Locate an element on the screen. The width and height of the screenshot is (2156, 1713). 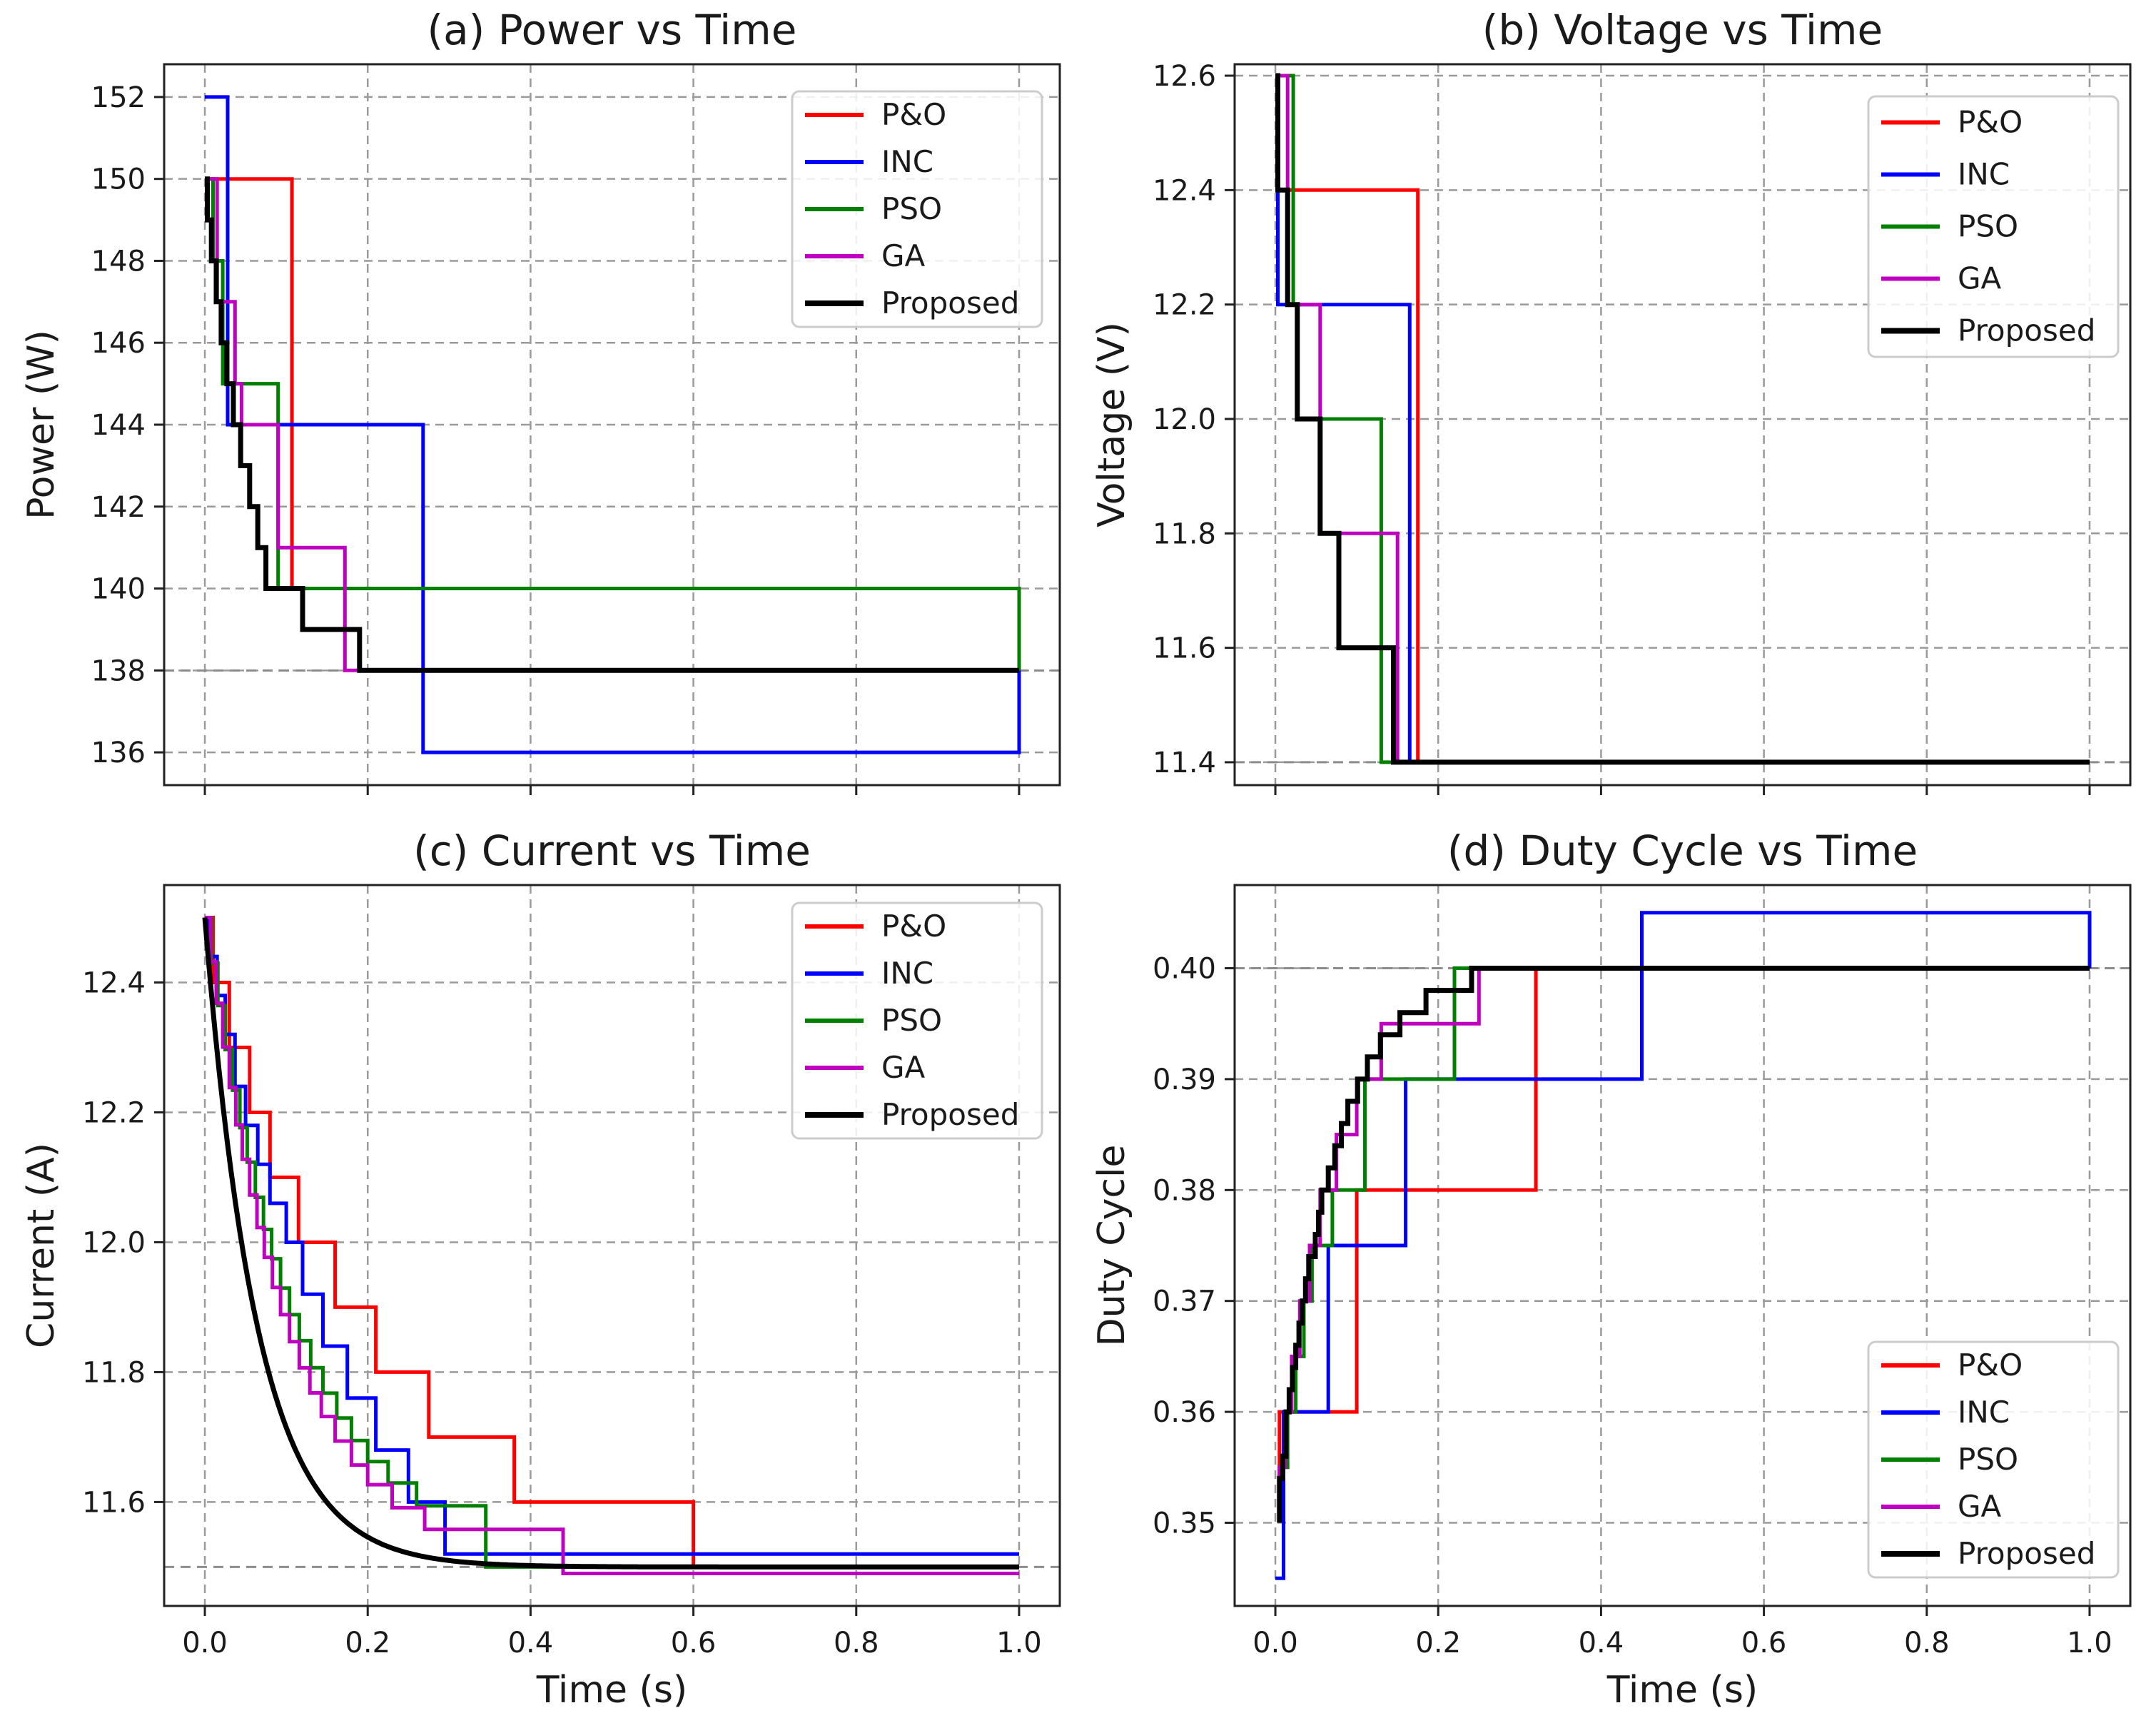
chart-title: (d) Duty Cycle vs Time is located at coordinates (1682, 851).